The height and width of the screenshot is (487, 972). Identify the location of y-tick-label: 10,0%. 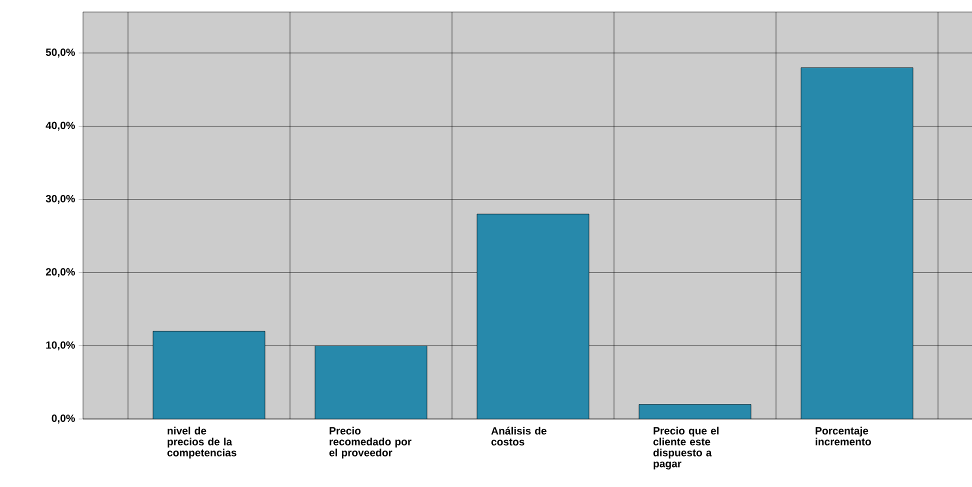
(60, 345).